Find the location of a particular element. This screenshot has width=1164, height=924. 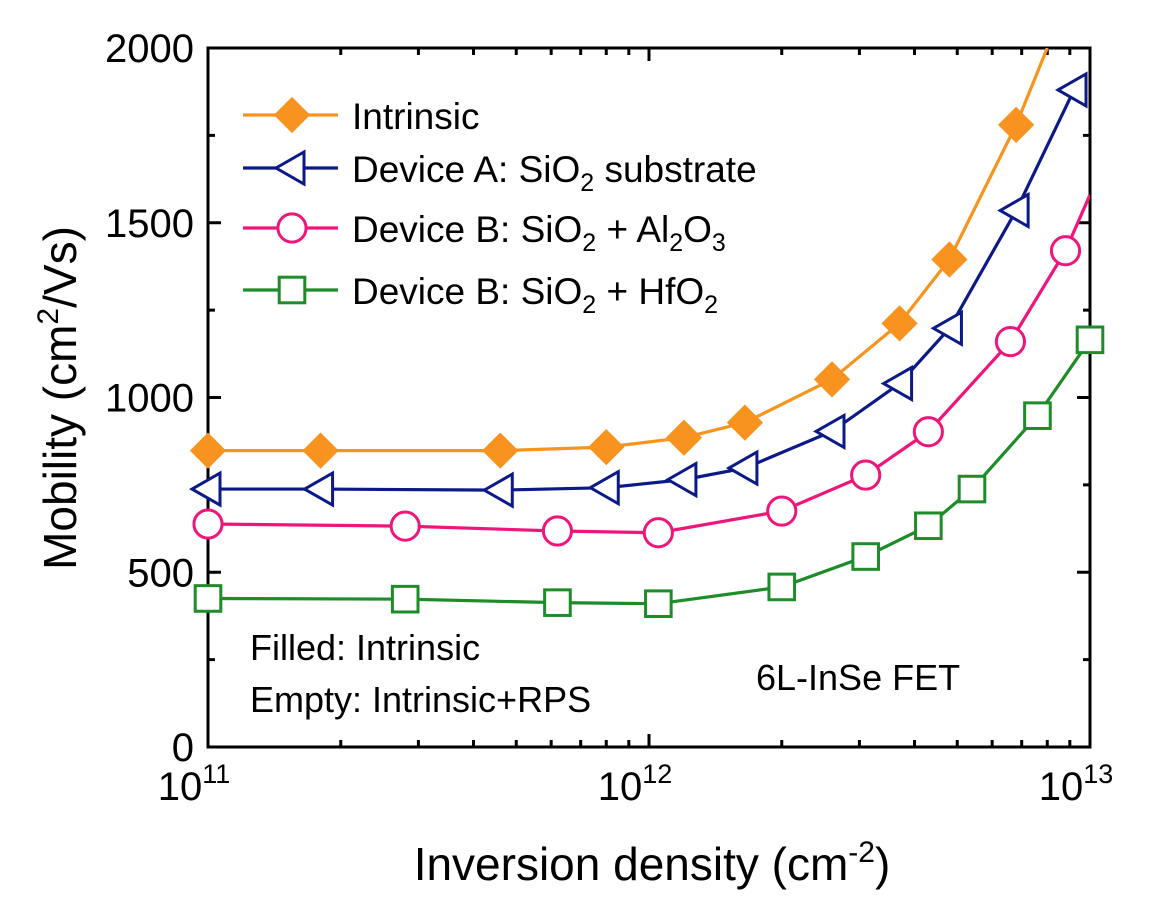

y-tick-label: 0 is located at coordinates (183, 748).